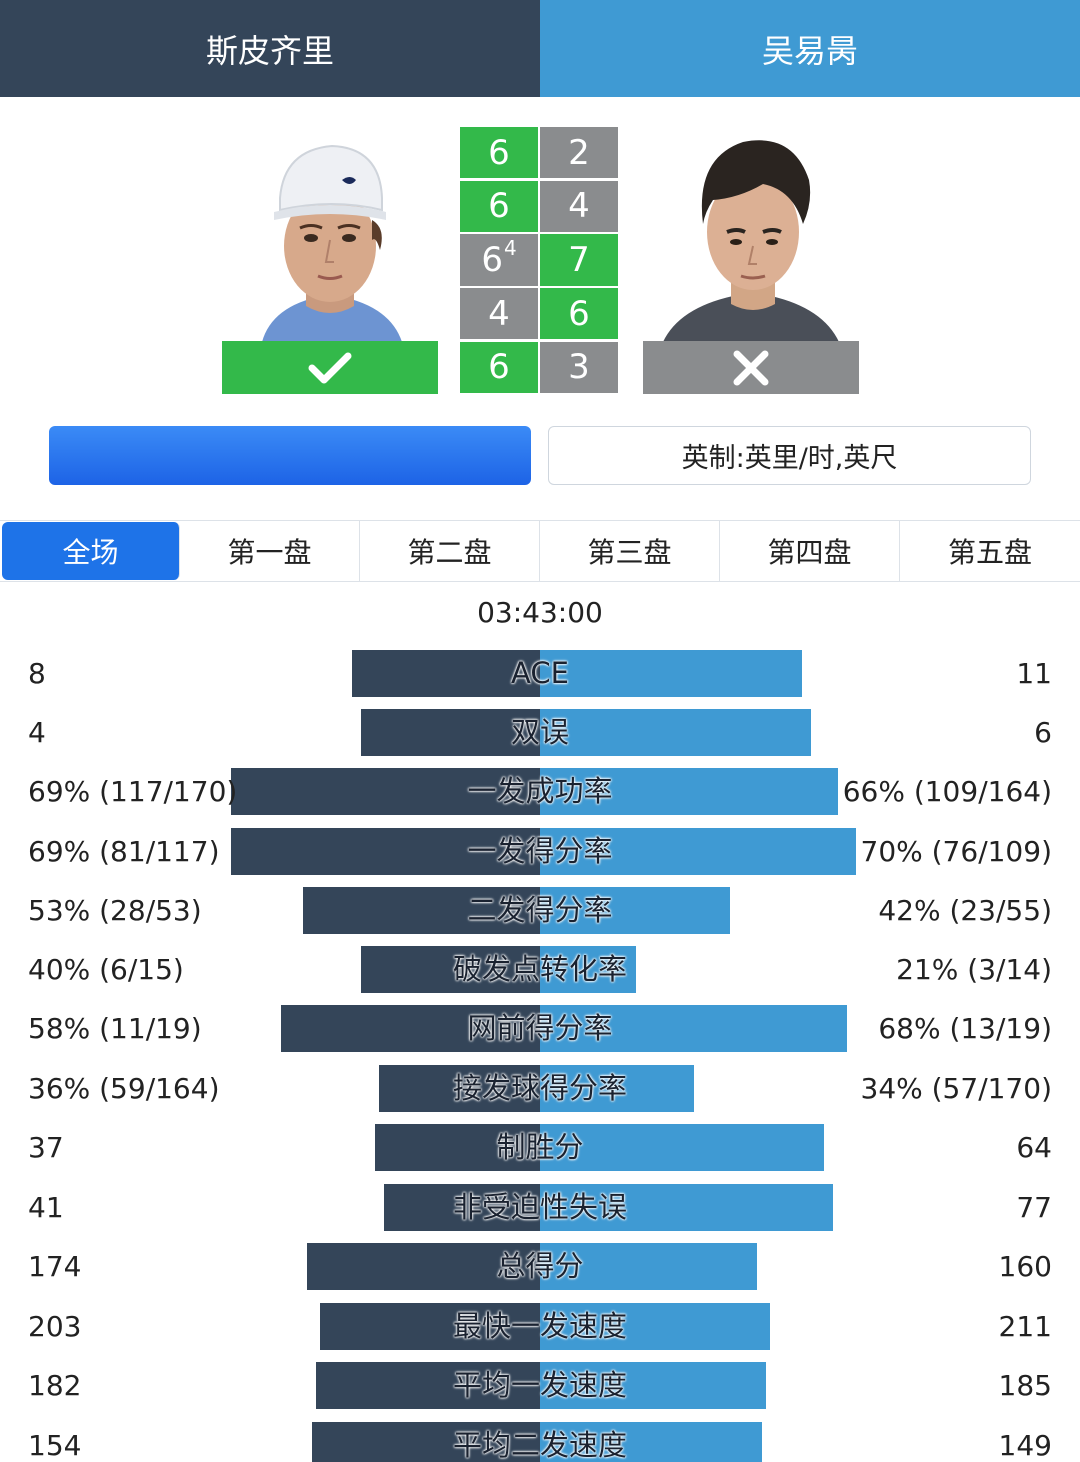 This screenshot has width=1080, height=1462. What do you see at coordinates (450, 551) in the screenshot?
I see `tab-set-2: 第二盘` at bounding box center [450, 551].